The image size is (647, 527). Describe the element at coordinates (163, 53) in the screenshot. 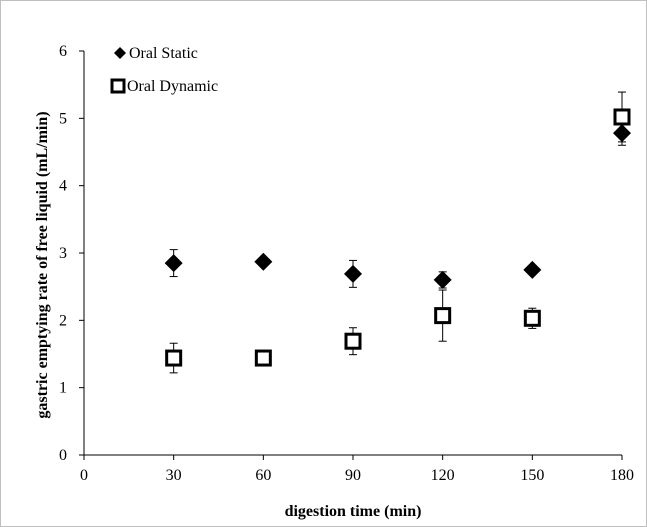

I see `legend-entry-label: Oral Static` at that location.